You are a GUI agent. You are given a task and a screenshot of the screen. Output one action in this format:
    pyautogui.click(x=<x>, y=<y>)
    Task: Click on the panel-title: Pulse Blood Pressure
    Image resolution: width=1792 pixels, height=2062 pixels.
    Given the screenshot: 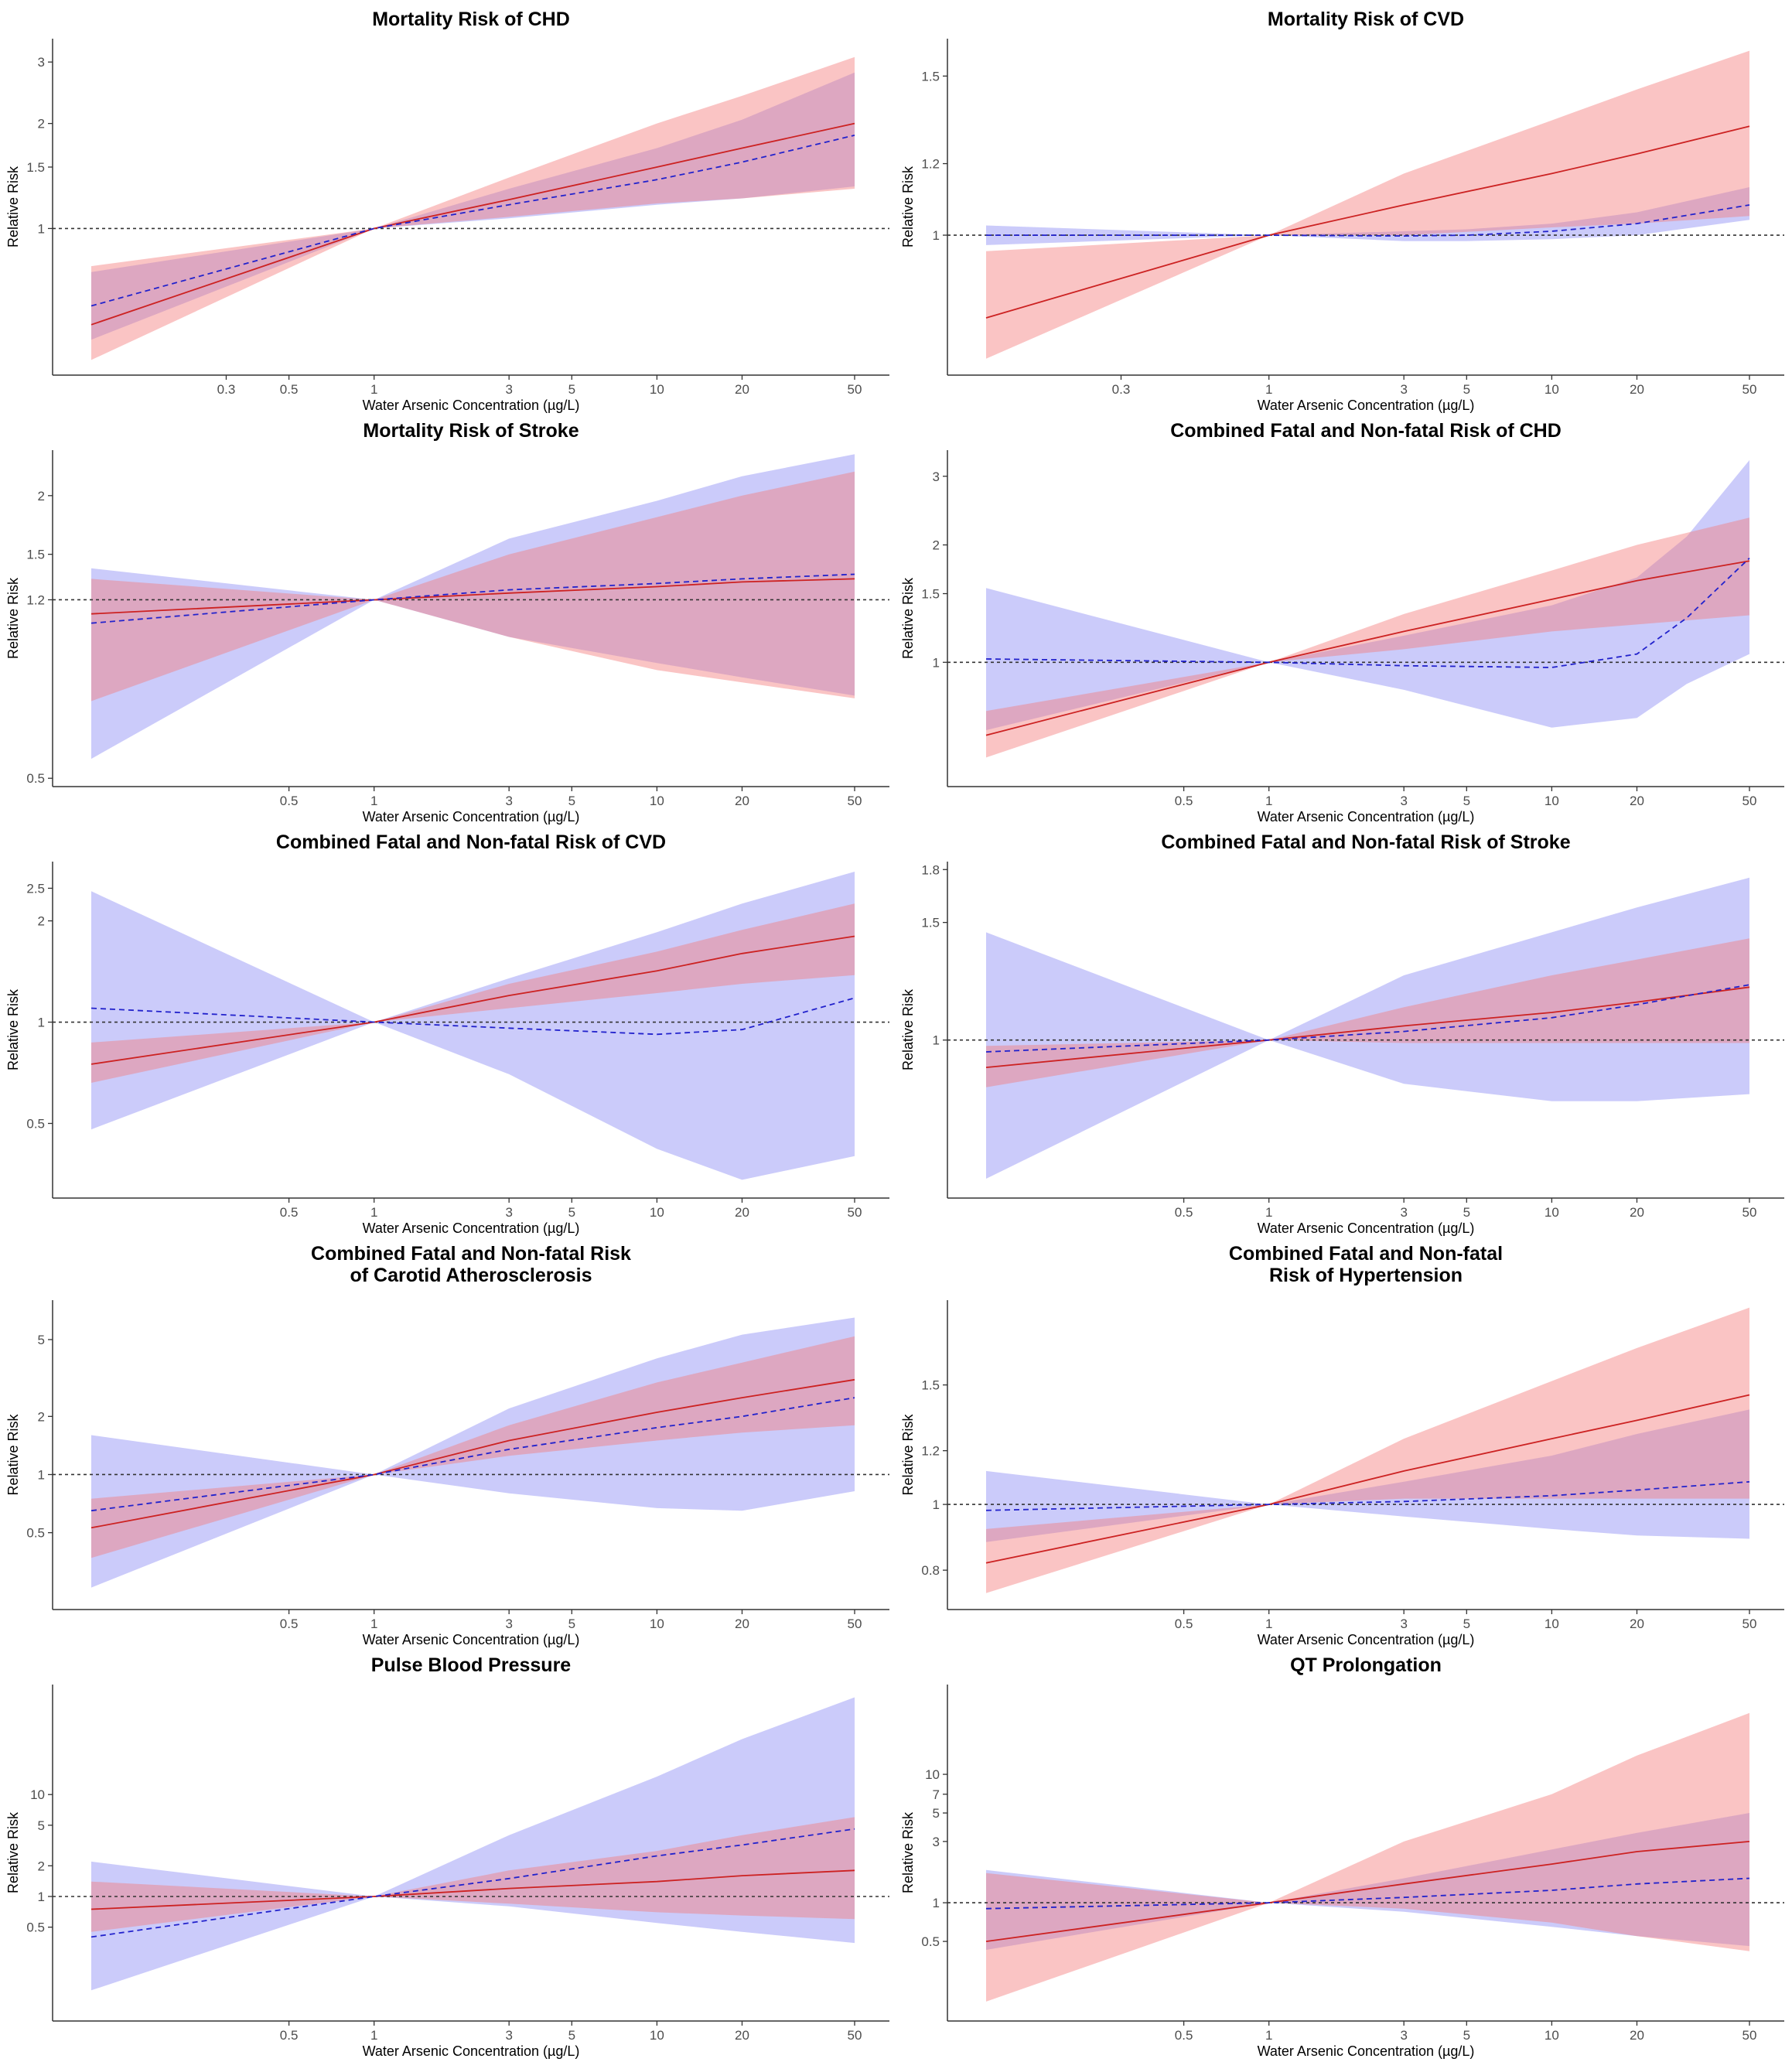 What is the action you would take?
    pyautogui.click(x=471, y=1665)
    